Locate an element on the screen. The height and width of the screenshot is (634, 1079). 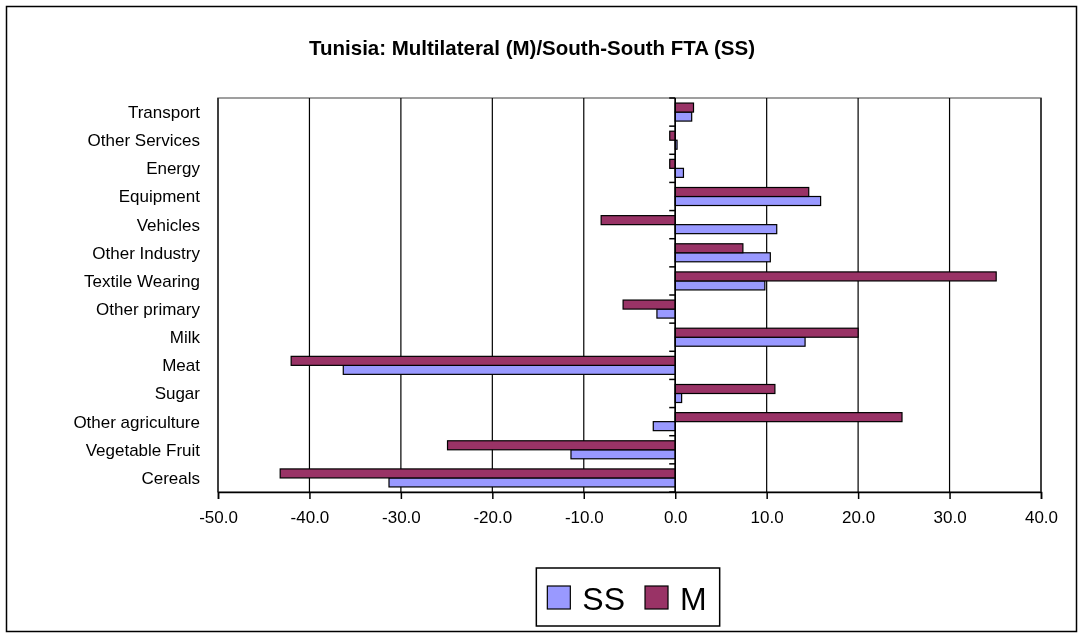
y-tick-label: Other Industry is located at coordinates (146, 253).